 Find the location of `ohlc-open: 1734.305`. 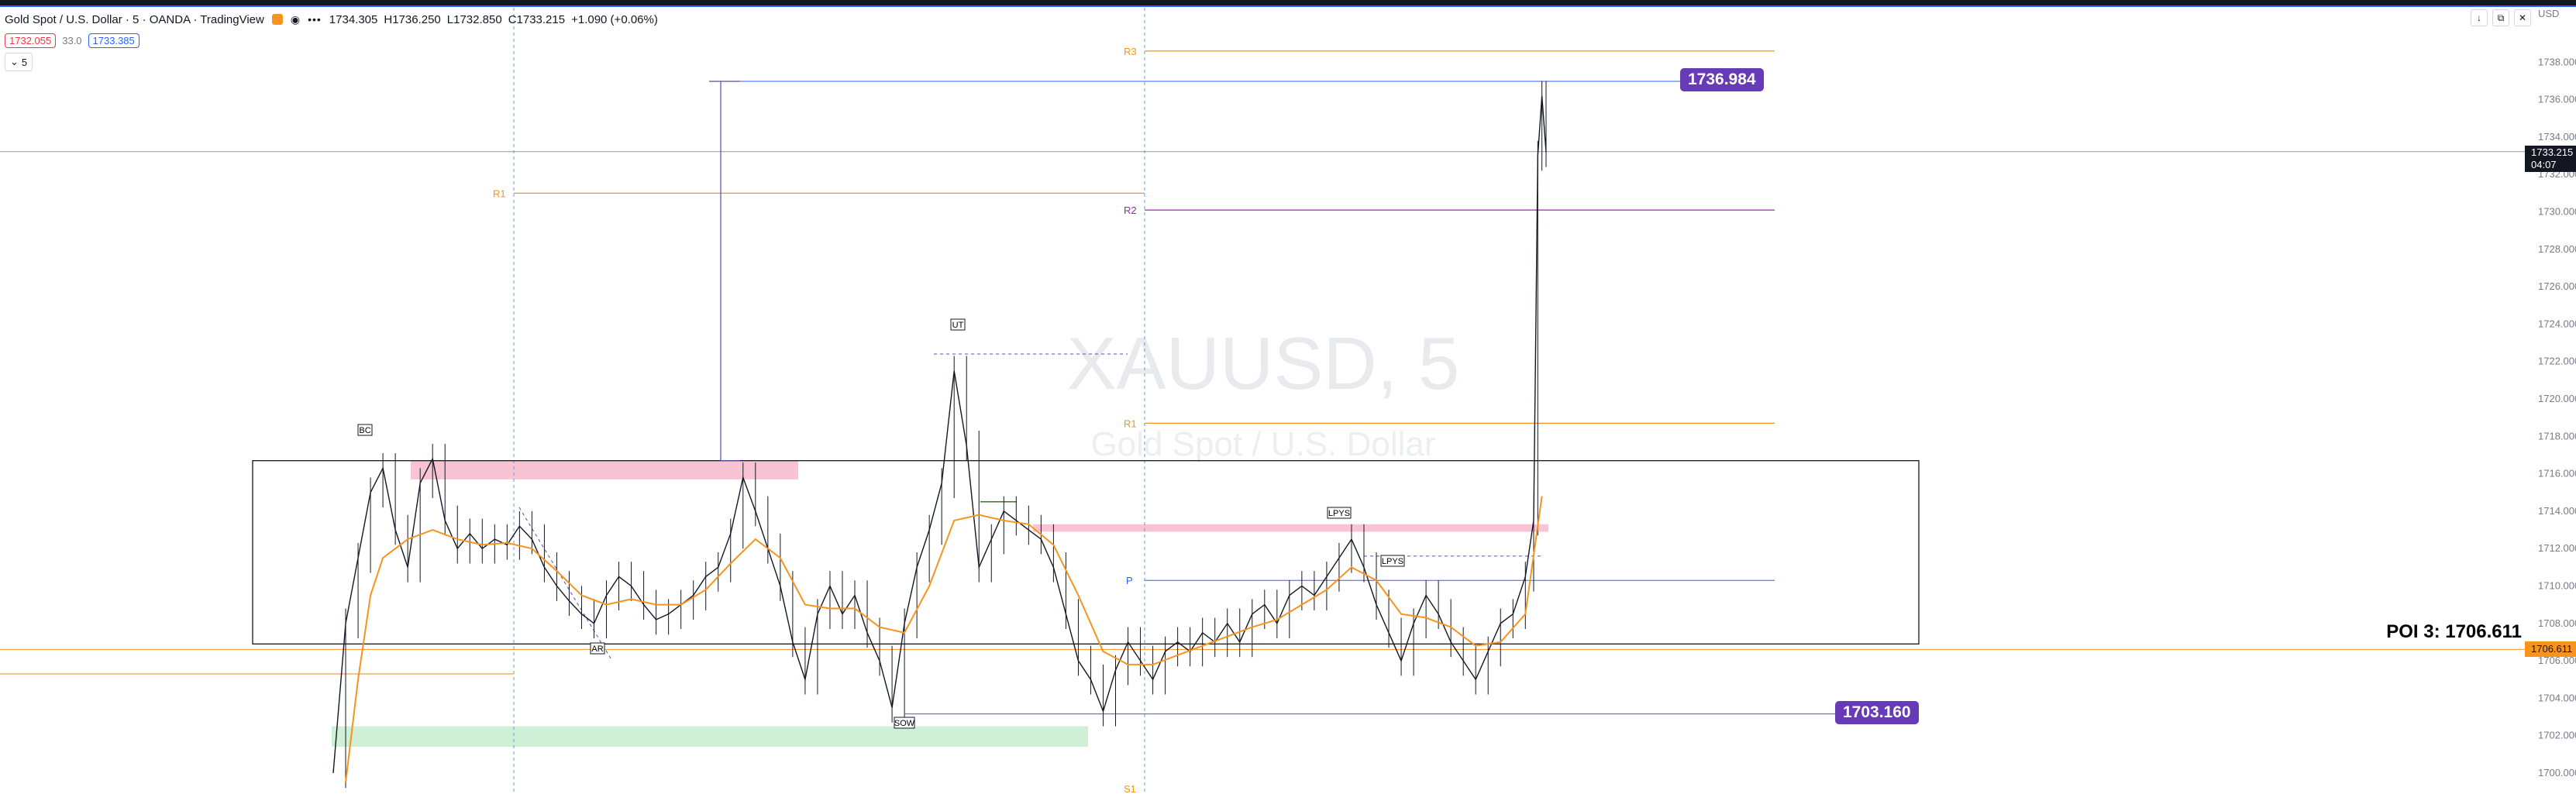

ohlc-open: 1734.305 is located at coordinates (353, 19).